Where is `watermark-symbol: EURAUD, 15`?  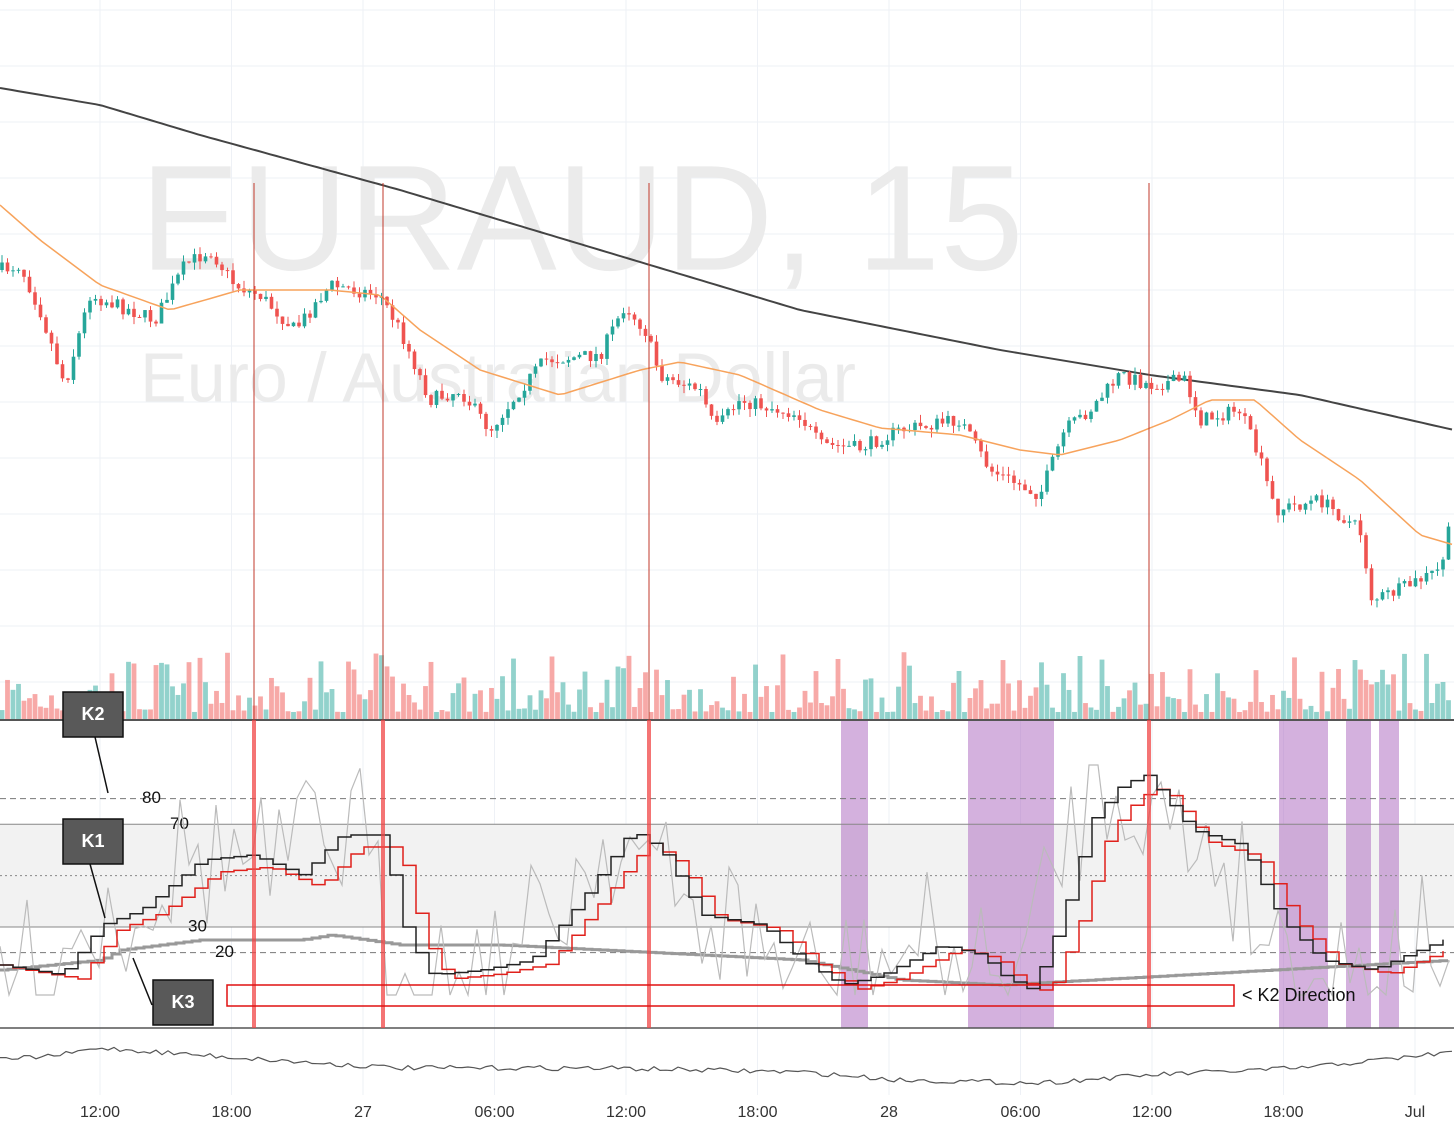 watermark-symbol: EURAUD, 15 is located at coordinates (582, 218).